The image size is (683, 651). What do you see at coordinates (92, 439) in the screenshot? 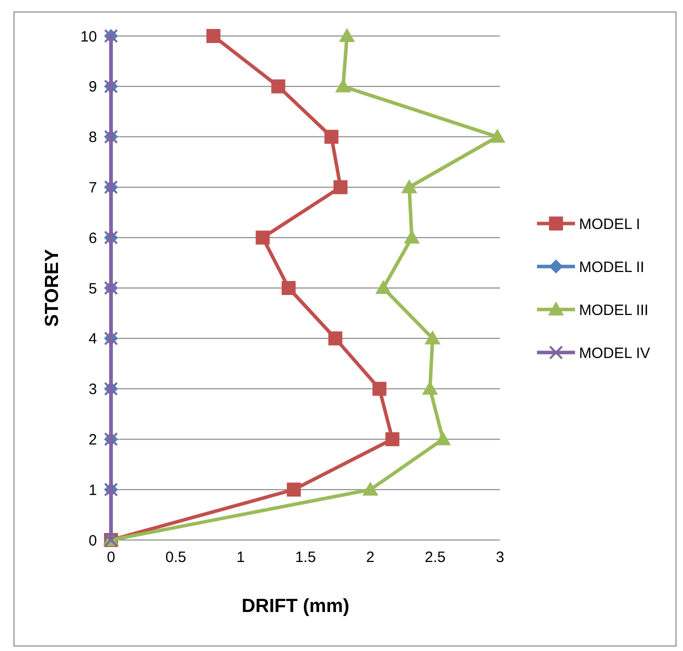
I see `y-tick-label: 2` at bounding box center [92, 439].